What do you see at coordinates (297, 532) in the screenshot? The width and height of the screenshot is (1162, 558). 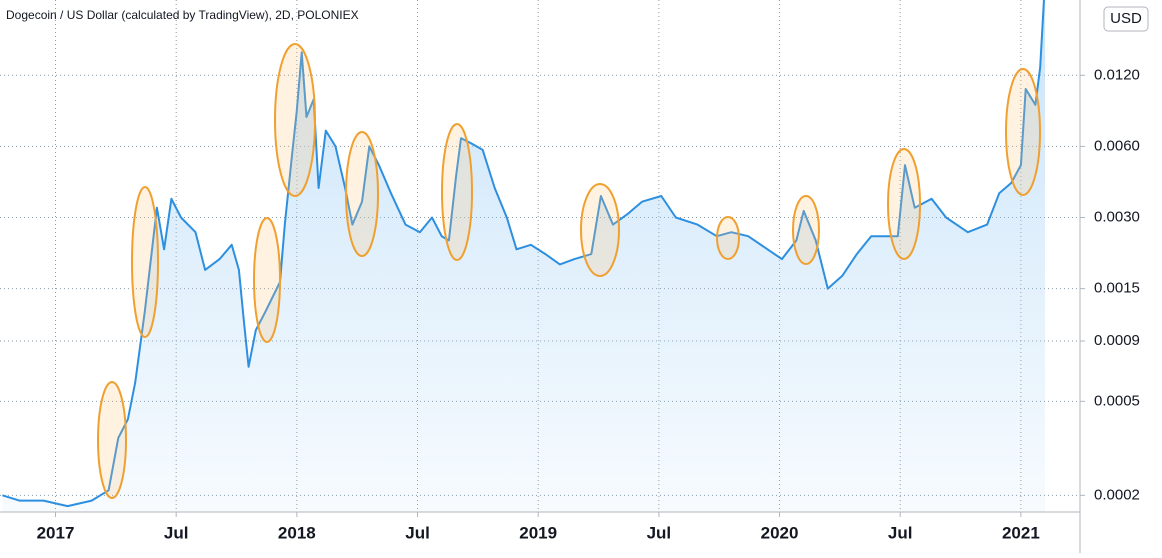 I see `x-tick-label: 2018` at bounding box center [297, 532].